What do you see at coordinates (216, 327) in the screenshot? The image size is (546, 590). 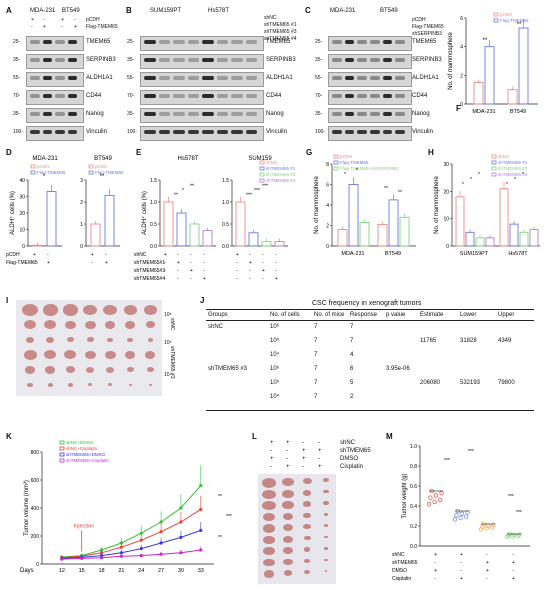 I see `table-cell: shNC` at bounding box center [216, 327].